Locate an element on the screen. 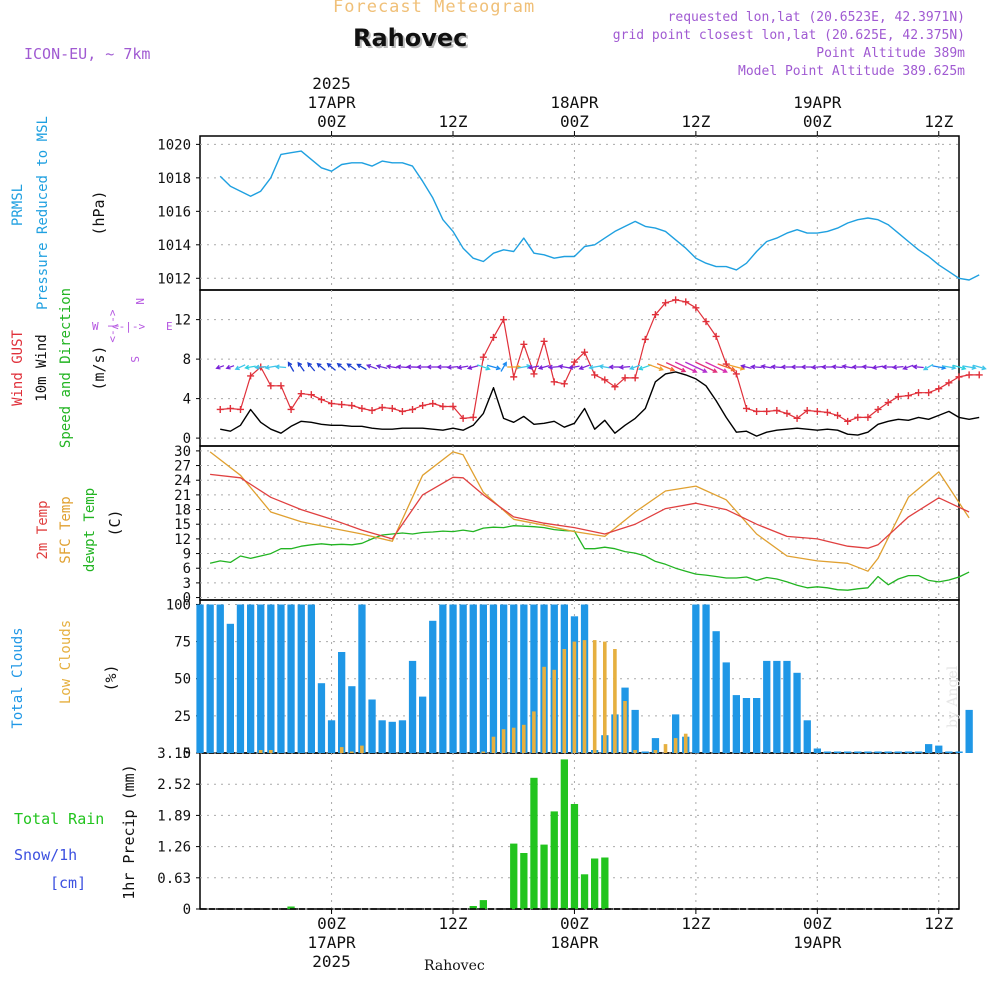 This screenshot has width=1000, height=1000. x-tick-label-top: 12Z is located at coordinates (453, 121).